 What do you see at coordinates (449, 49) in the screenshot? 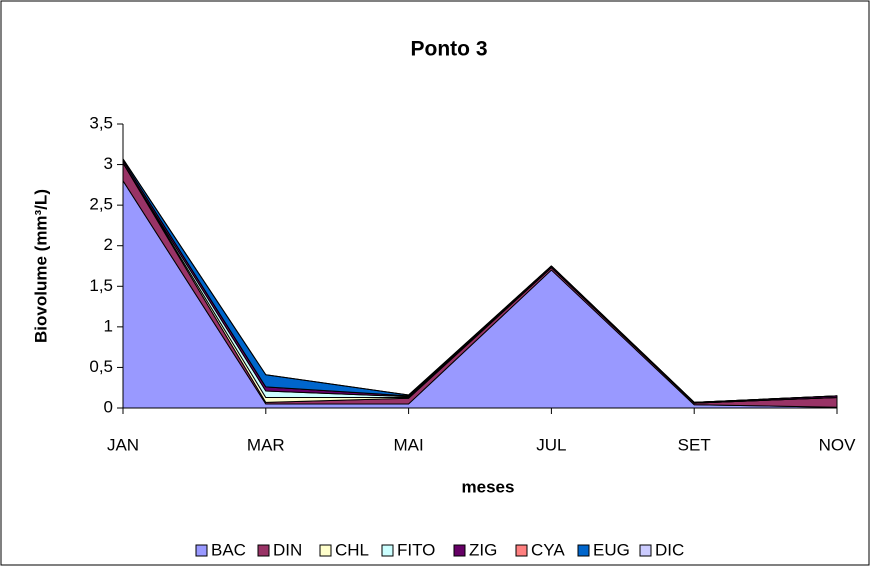
I see `chart-title: Ponto 3` at bounding box center [449, 49].